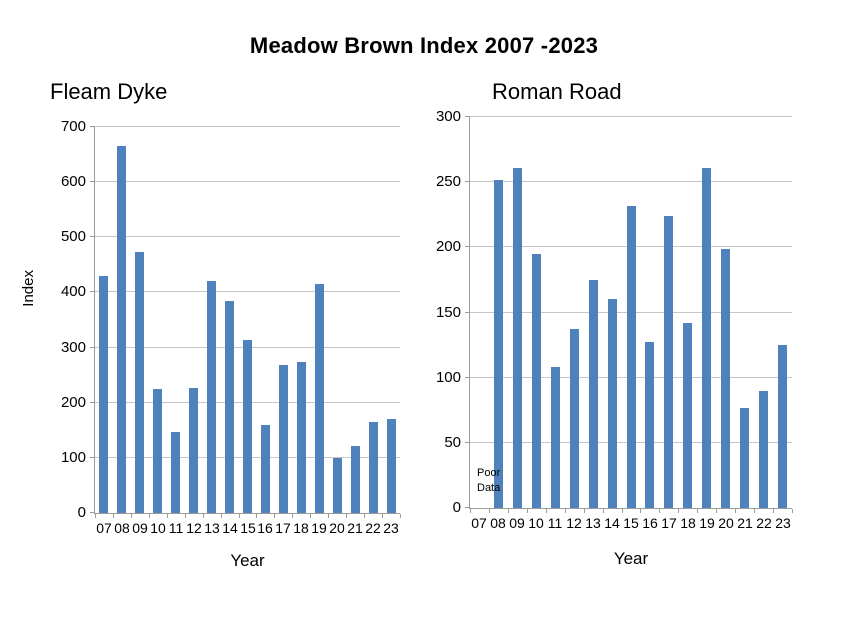 The image size is (848, 636). I want to click on y-axis-tick-label: 700, so click(73, 126).